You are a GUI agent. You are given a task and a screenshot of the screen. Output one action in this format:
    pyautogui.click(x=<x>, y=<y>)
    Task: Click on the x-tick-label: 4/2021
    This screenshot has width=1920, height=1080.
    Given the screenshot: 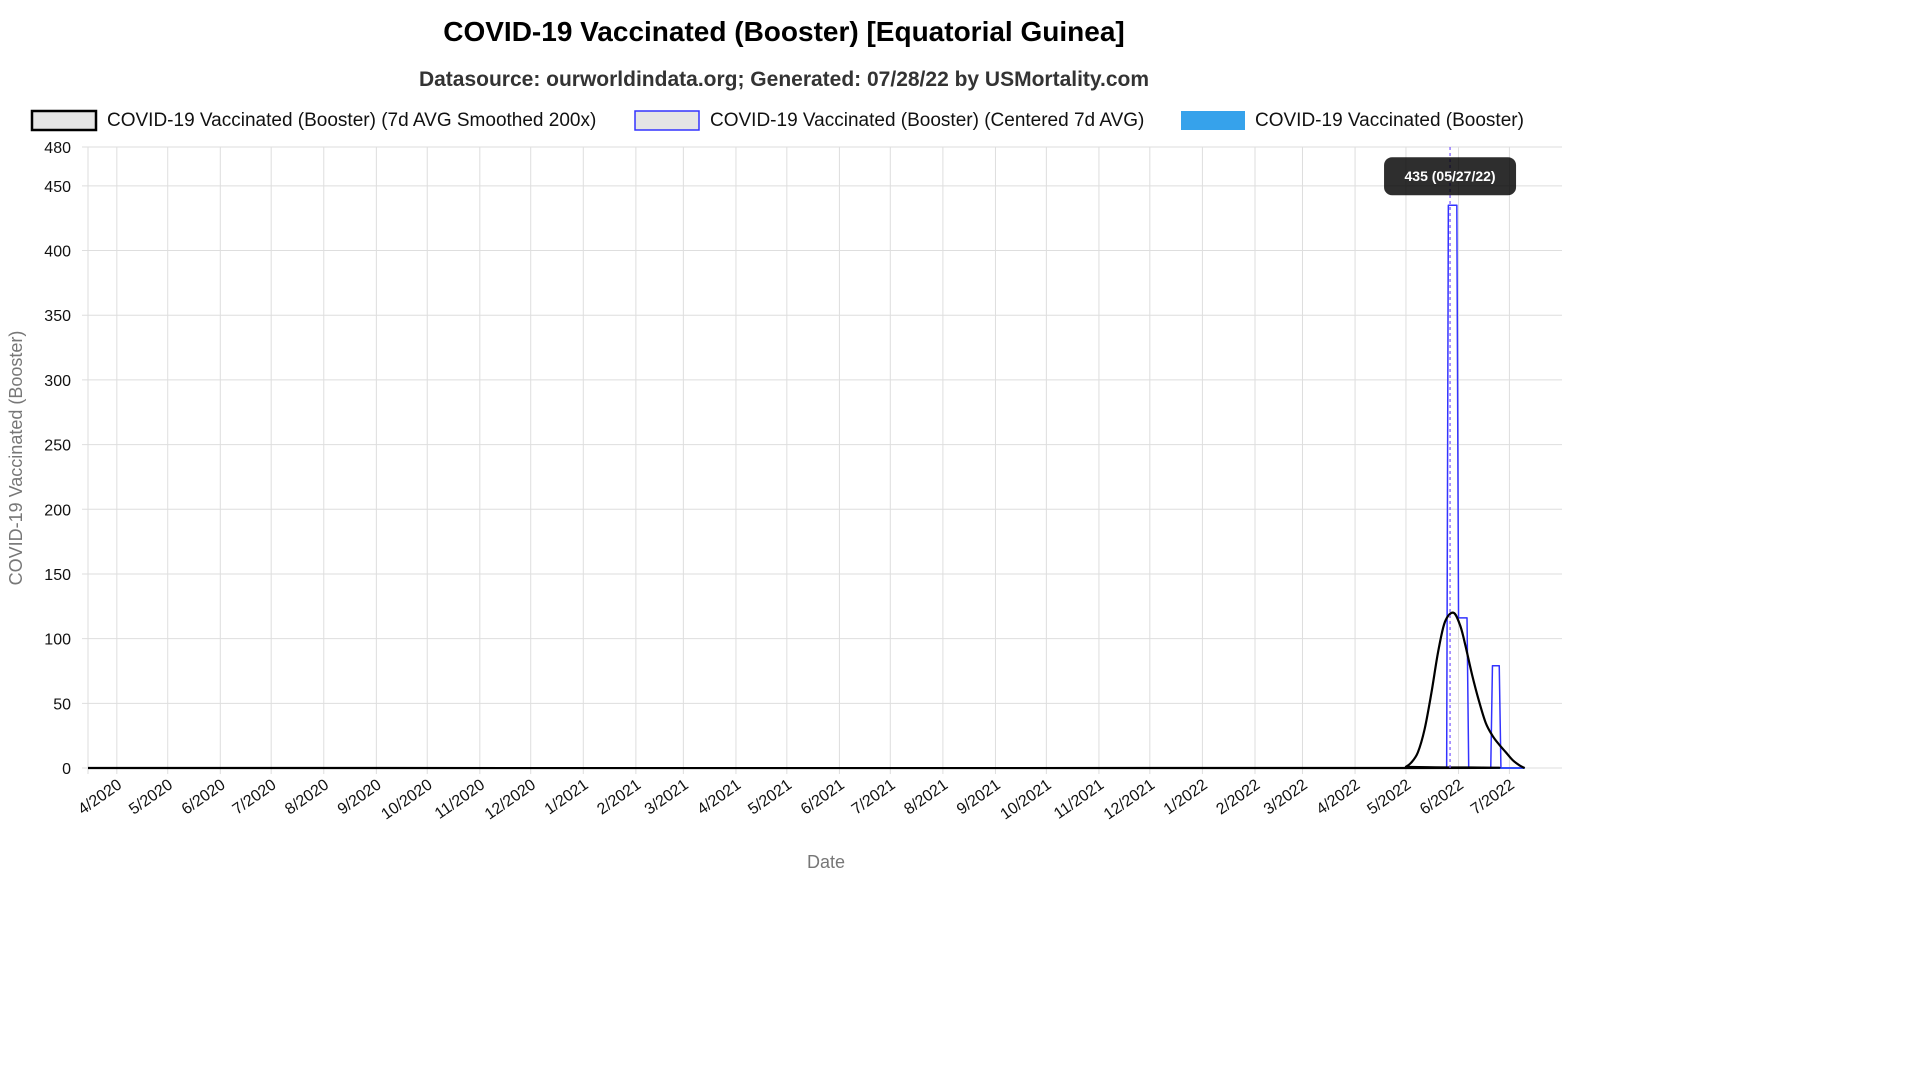 What is the action you would take?
    pyautogui.click(x=719, y=797)
    